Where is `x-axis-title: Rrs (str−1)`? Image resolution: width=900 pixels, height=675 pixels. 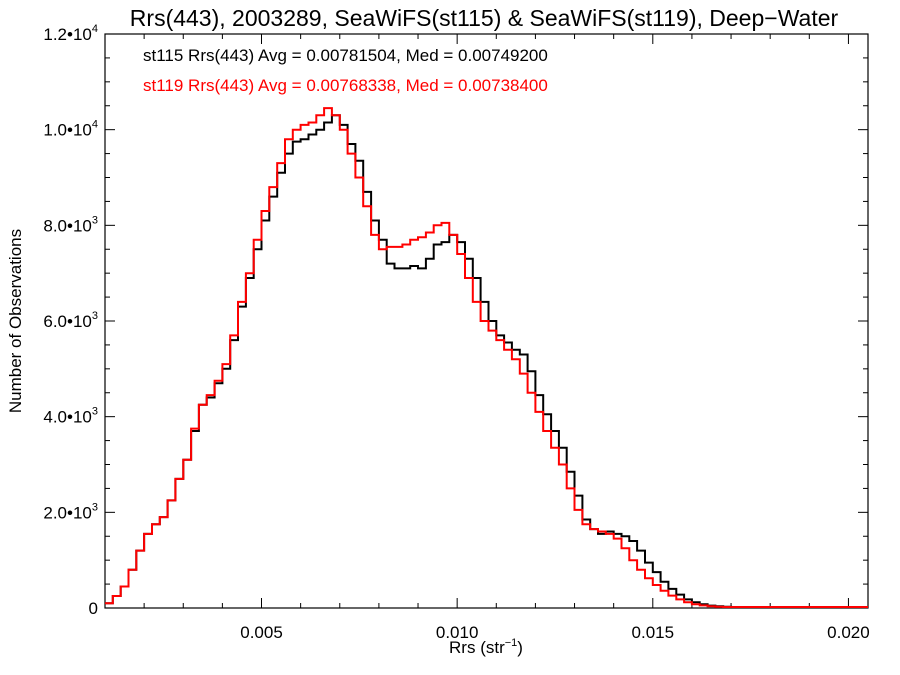
x-axis-title: Rrs (str−1) is located at coordinates (486, 647).